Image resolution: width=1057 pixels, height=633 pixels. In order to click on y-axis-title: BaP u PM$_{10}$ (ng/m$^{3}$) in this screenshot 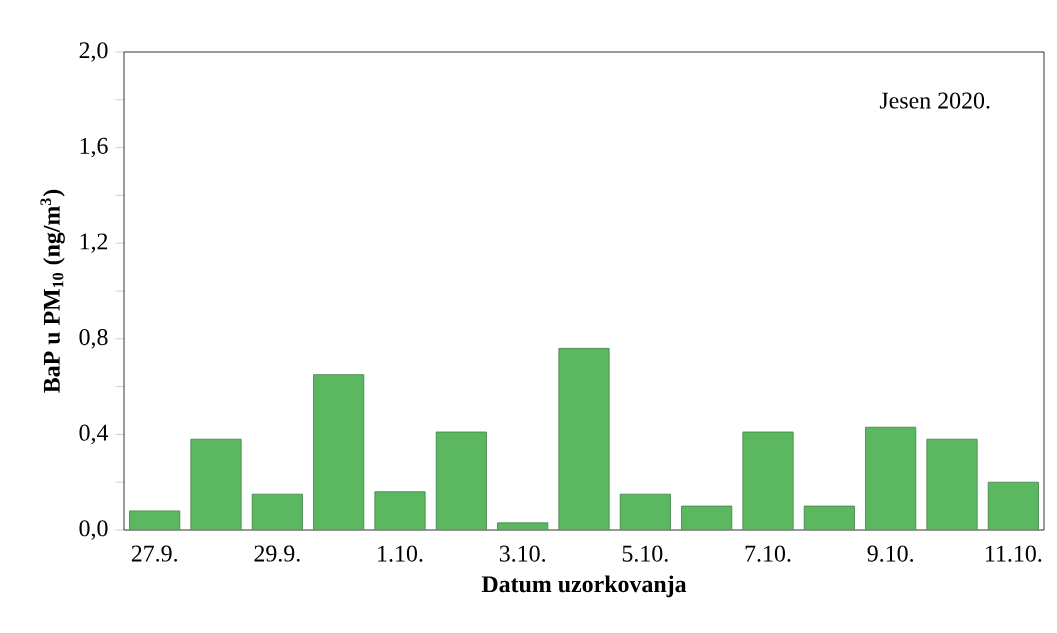, I will do `click(52, 291)`.